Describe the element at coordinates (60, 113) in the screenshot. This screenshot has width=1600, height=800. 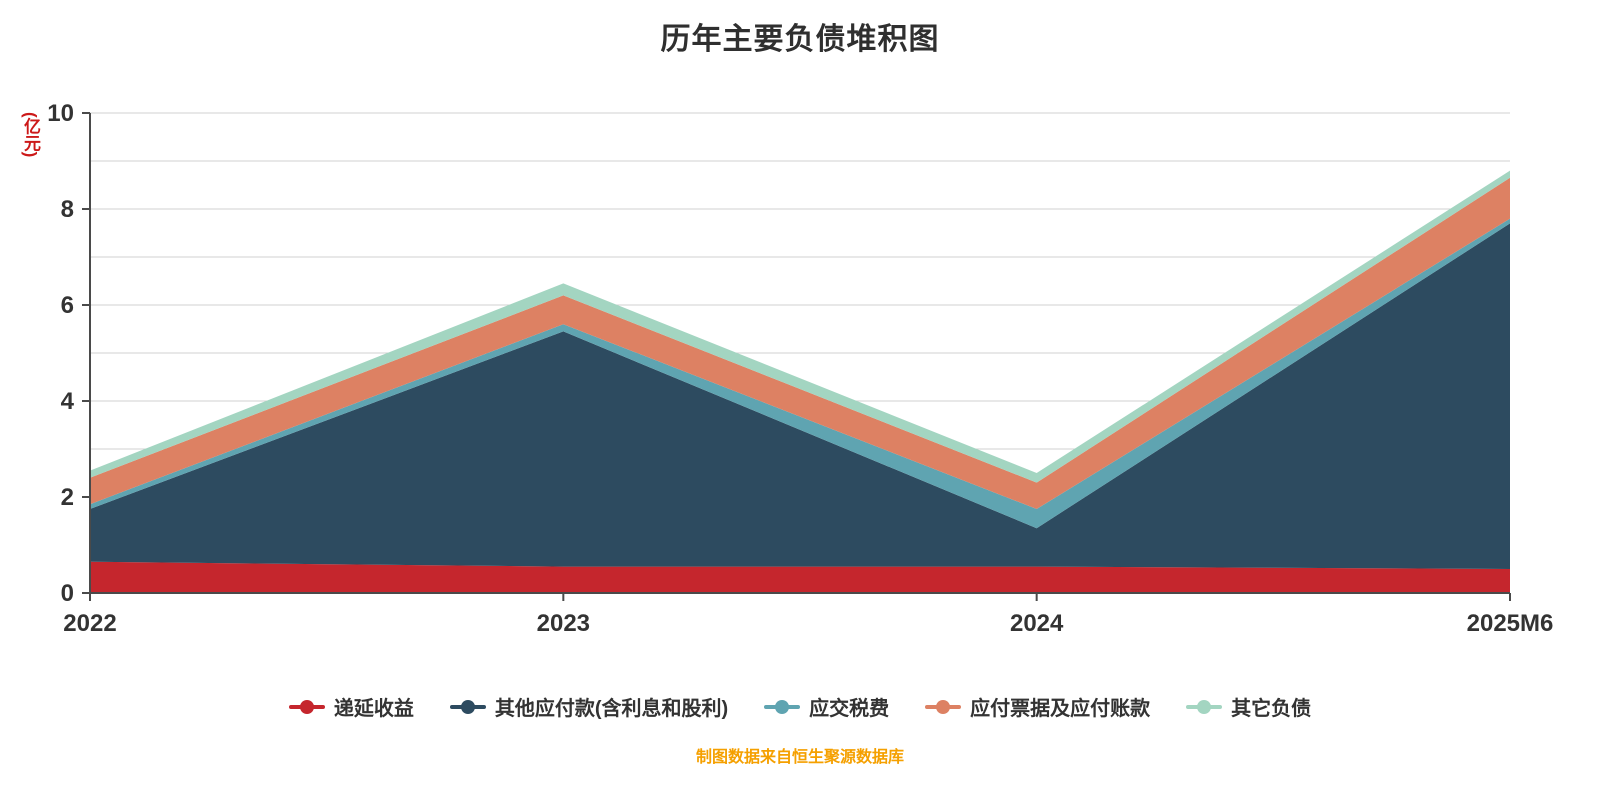
I see `y-tick-label: 10` at that location.